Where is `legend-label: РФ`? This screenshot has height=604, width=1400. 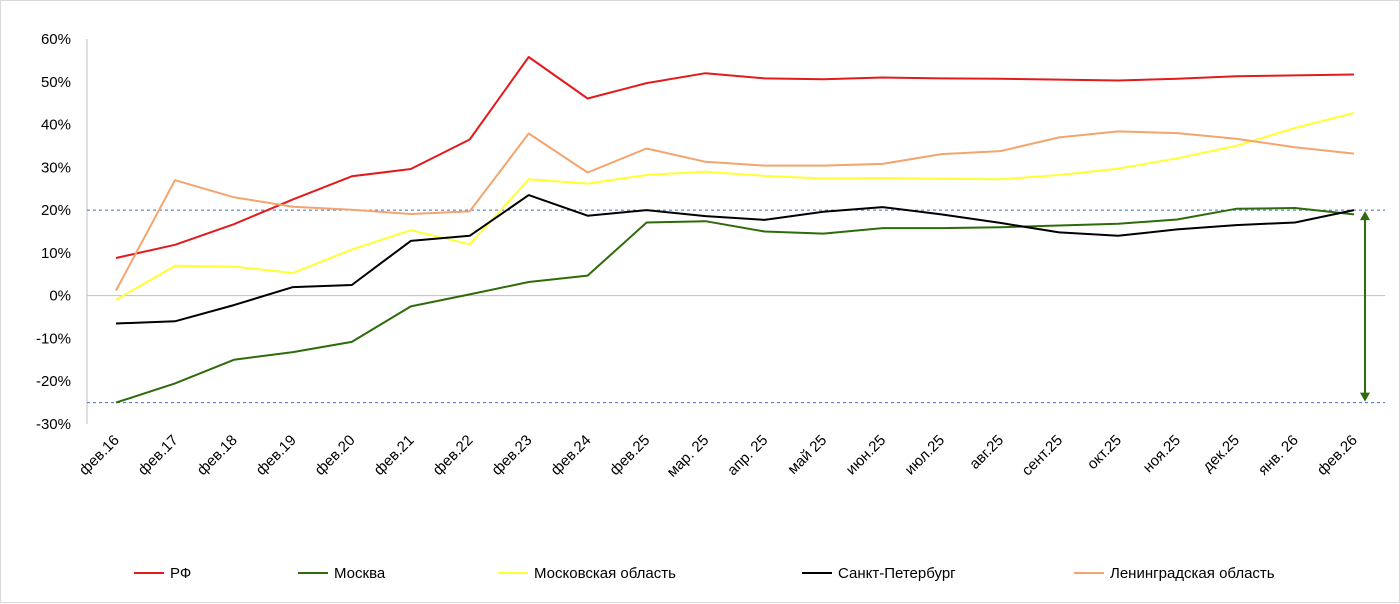 legend-label: РФ is located at coordinates (180, 573).